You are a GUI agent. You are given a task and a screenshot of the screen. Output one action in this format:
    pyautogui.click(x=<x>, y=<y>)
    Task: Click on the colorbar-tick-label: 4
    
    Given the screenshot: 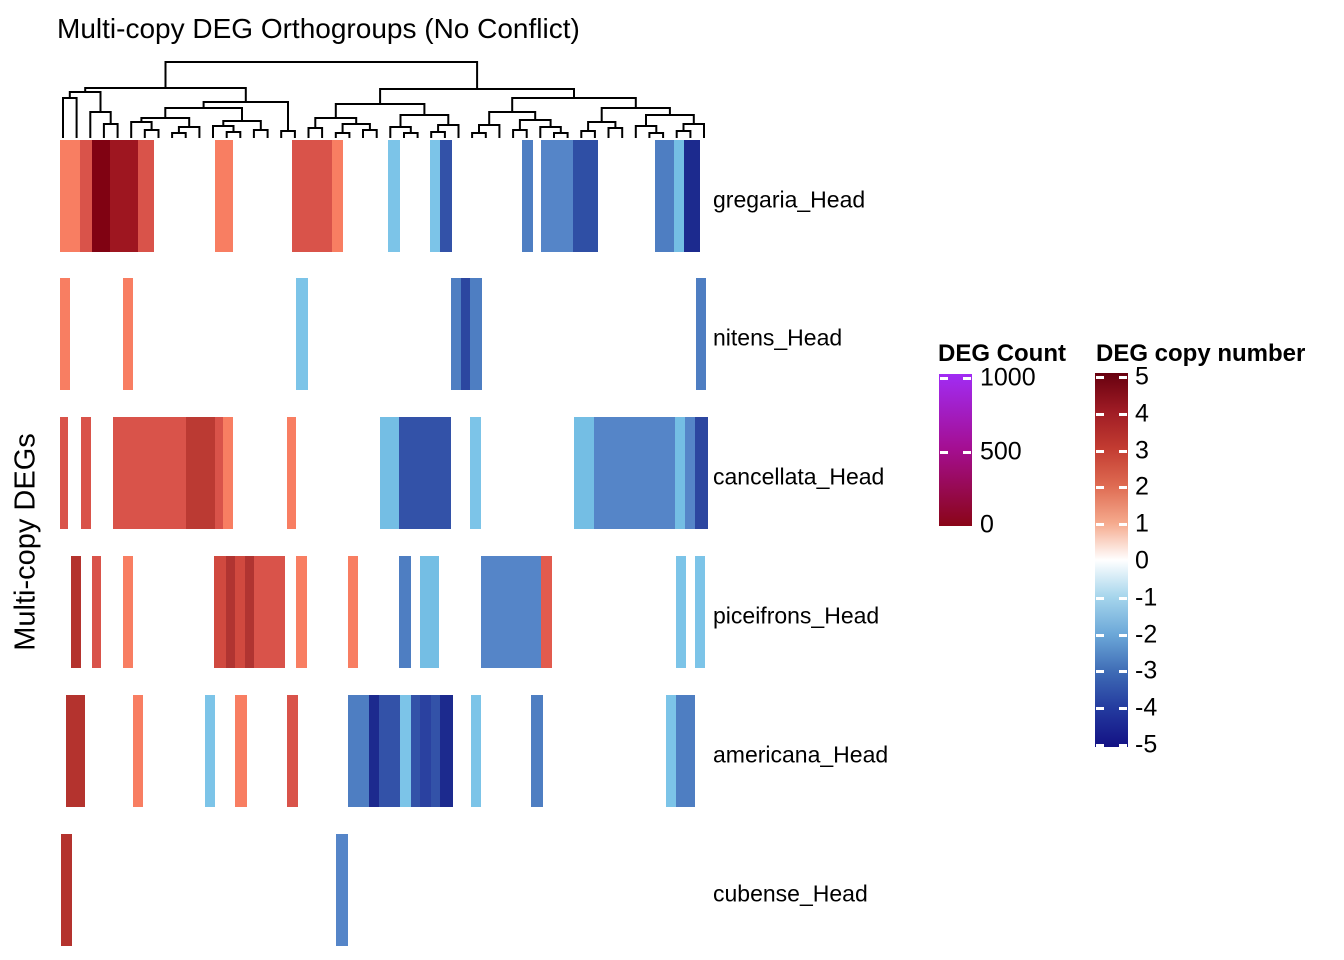 What is the action you would take?
    pyautogui.click(x=1142, y=413)
    